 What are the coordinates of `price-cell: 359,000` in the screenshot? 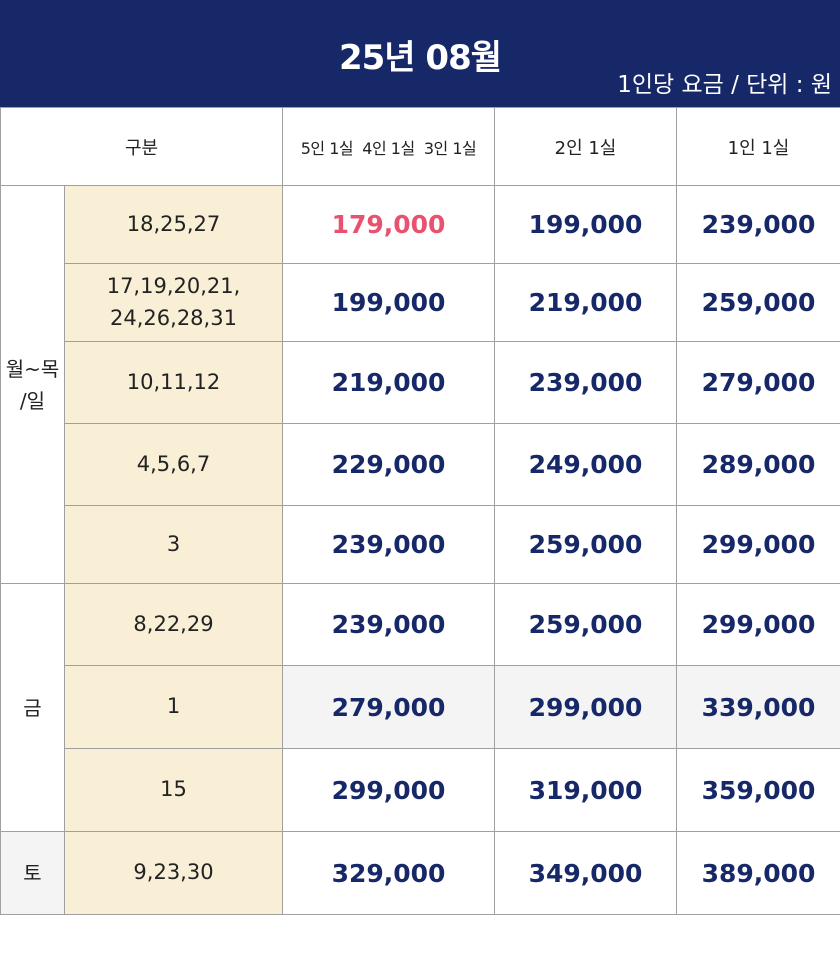 It's located at (758, 790).